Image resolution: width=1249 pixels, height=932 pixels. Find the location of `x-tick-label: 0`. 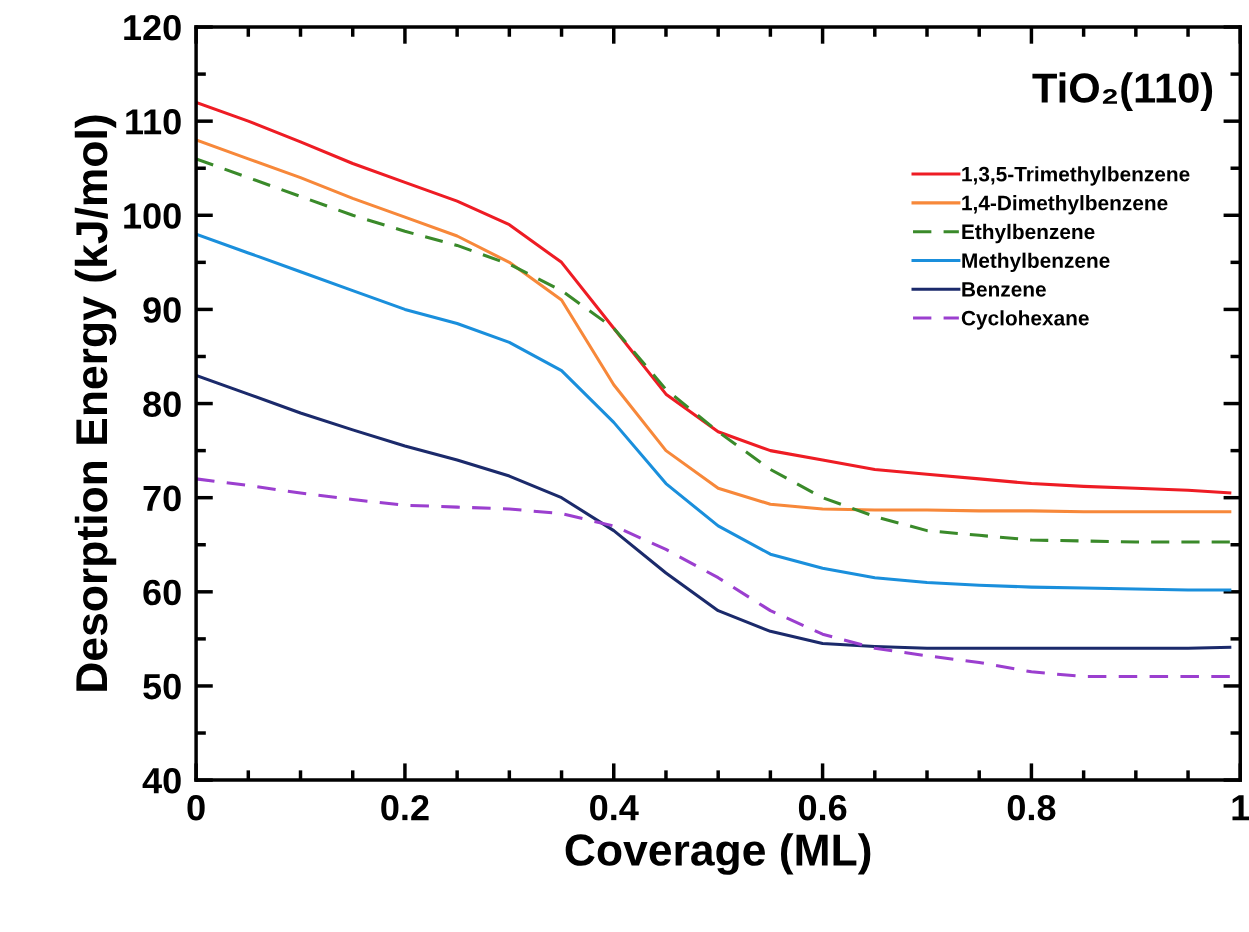

x-tick-label: 0 is located at coordinates (196, 807).